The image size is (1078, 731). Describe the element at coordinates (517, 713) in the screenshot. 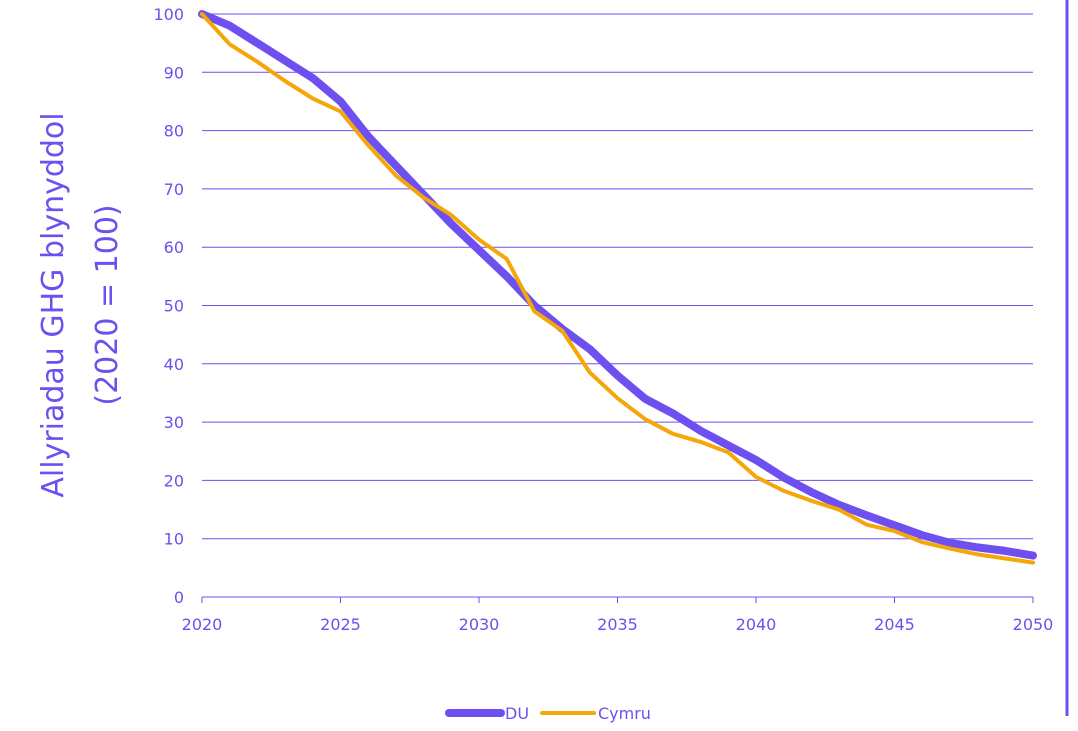

I see `legend-label-du: DU` at that location.